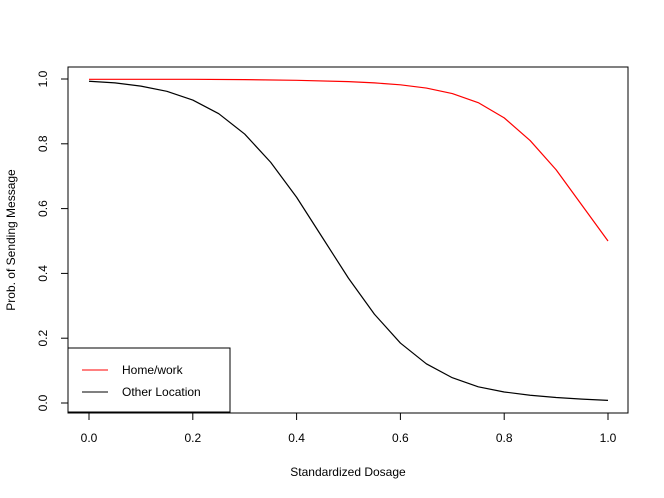 The width and height of the screenshot is (664, 498). Describe the element at coordinates (161, 392) in the screenshot. I see `legend-label-other-location: Other Location` at that location.